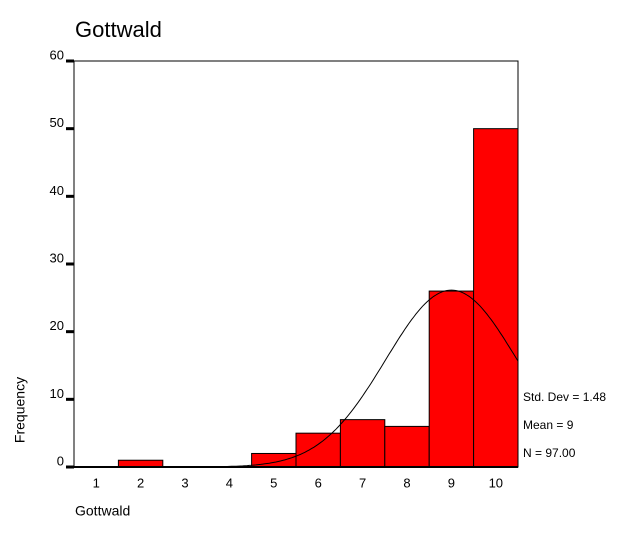  What do you see at coordinates (57, 257) in the screenshot?
I see `y-tick-label: 30` at bounding box center [57, 257].